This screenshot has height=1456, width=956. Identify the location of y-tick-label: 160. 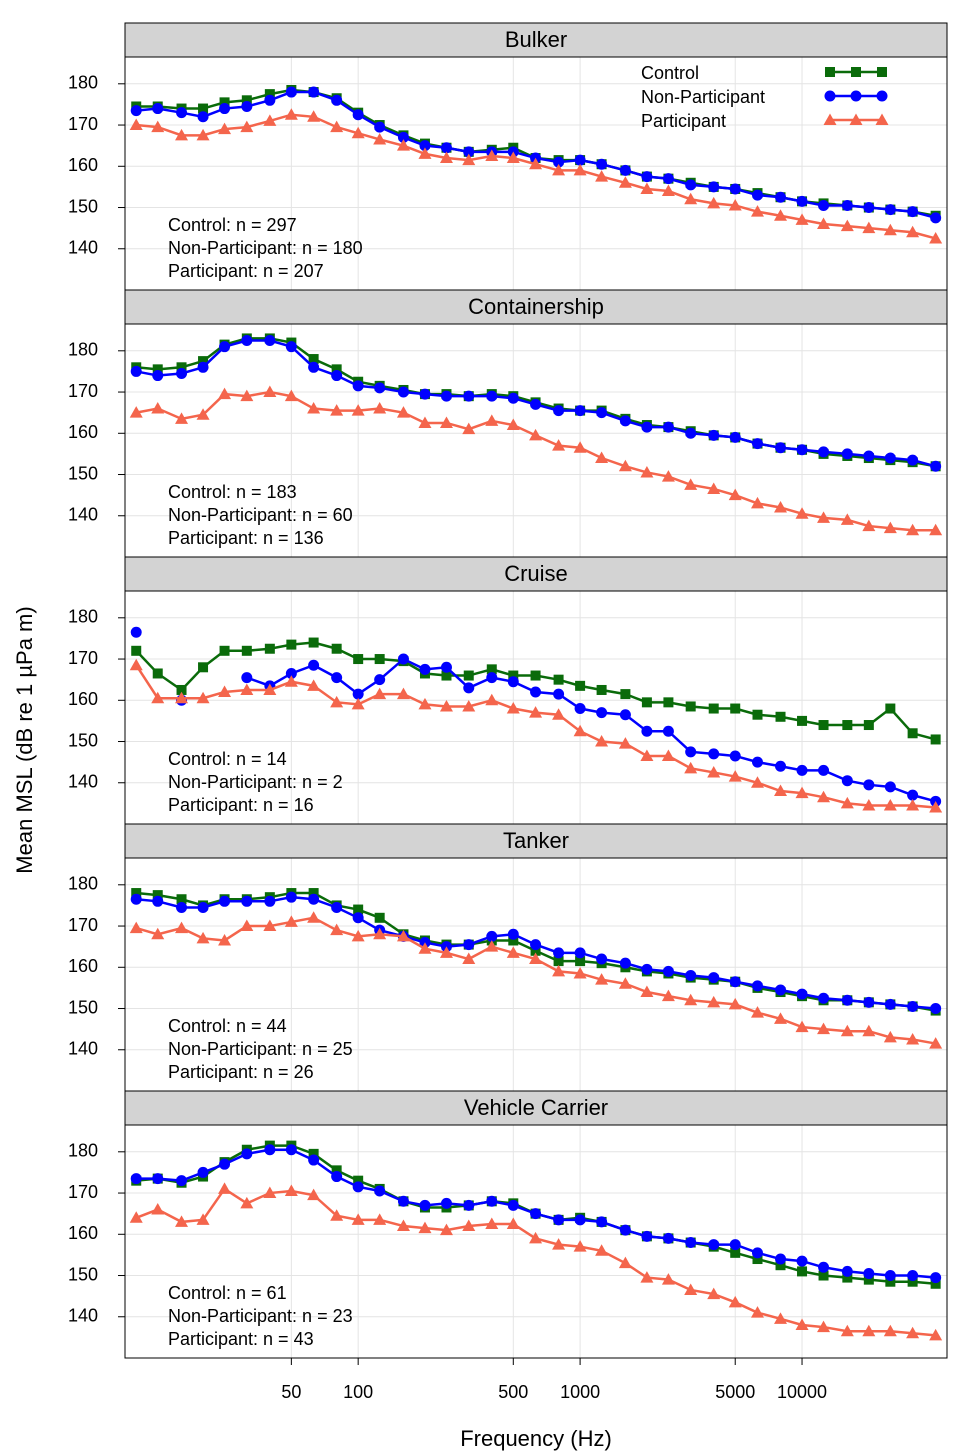
(83, 432).